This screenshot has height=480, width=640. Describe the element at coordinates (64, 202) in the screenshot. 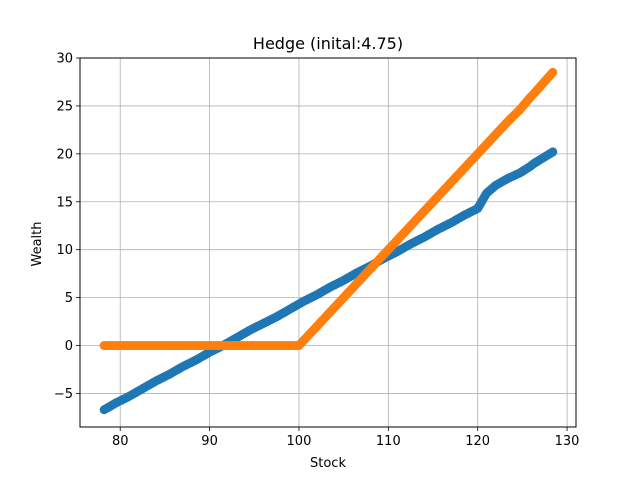

I see `y-tick-label: 15` at that location.